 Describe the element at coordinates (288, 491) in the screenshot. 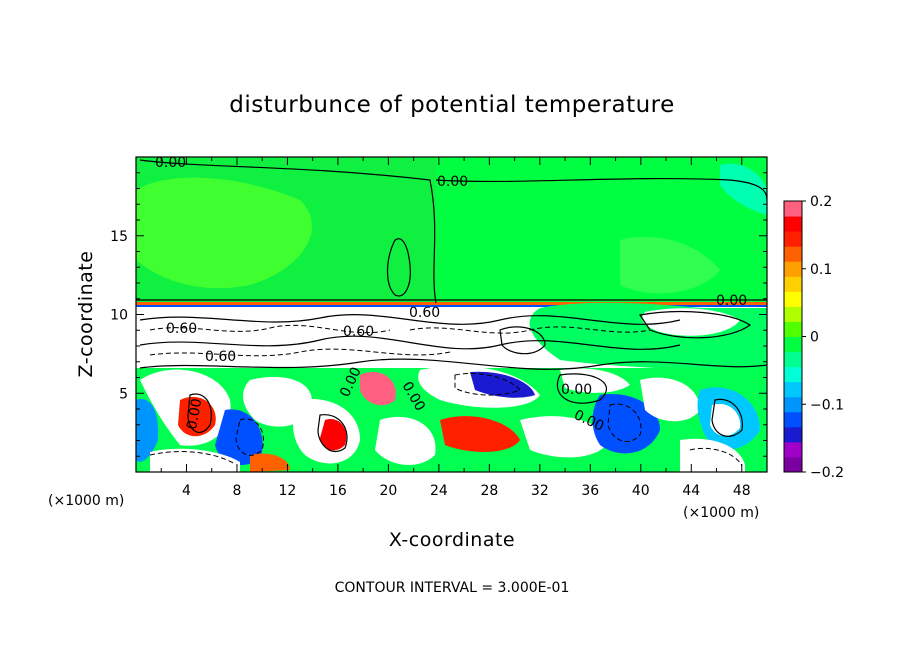

I see `x-tick-label: 12` at that location.